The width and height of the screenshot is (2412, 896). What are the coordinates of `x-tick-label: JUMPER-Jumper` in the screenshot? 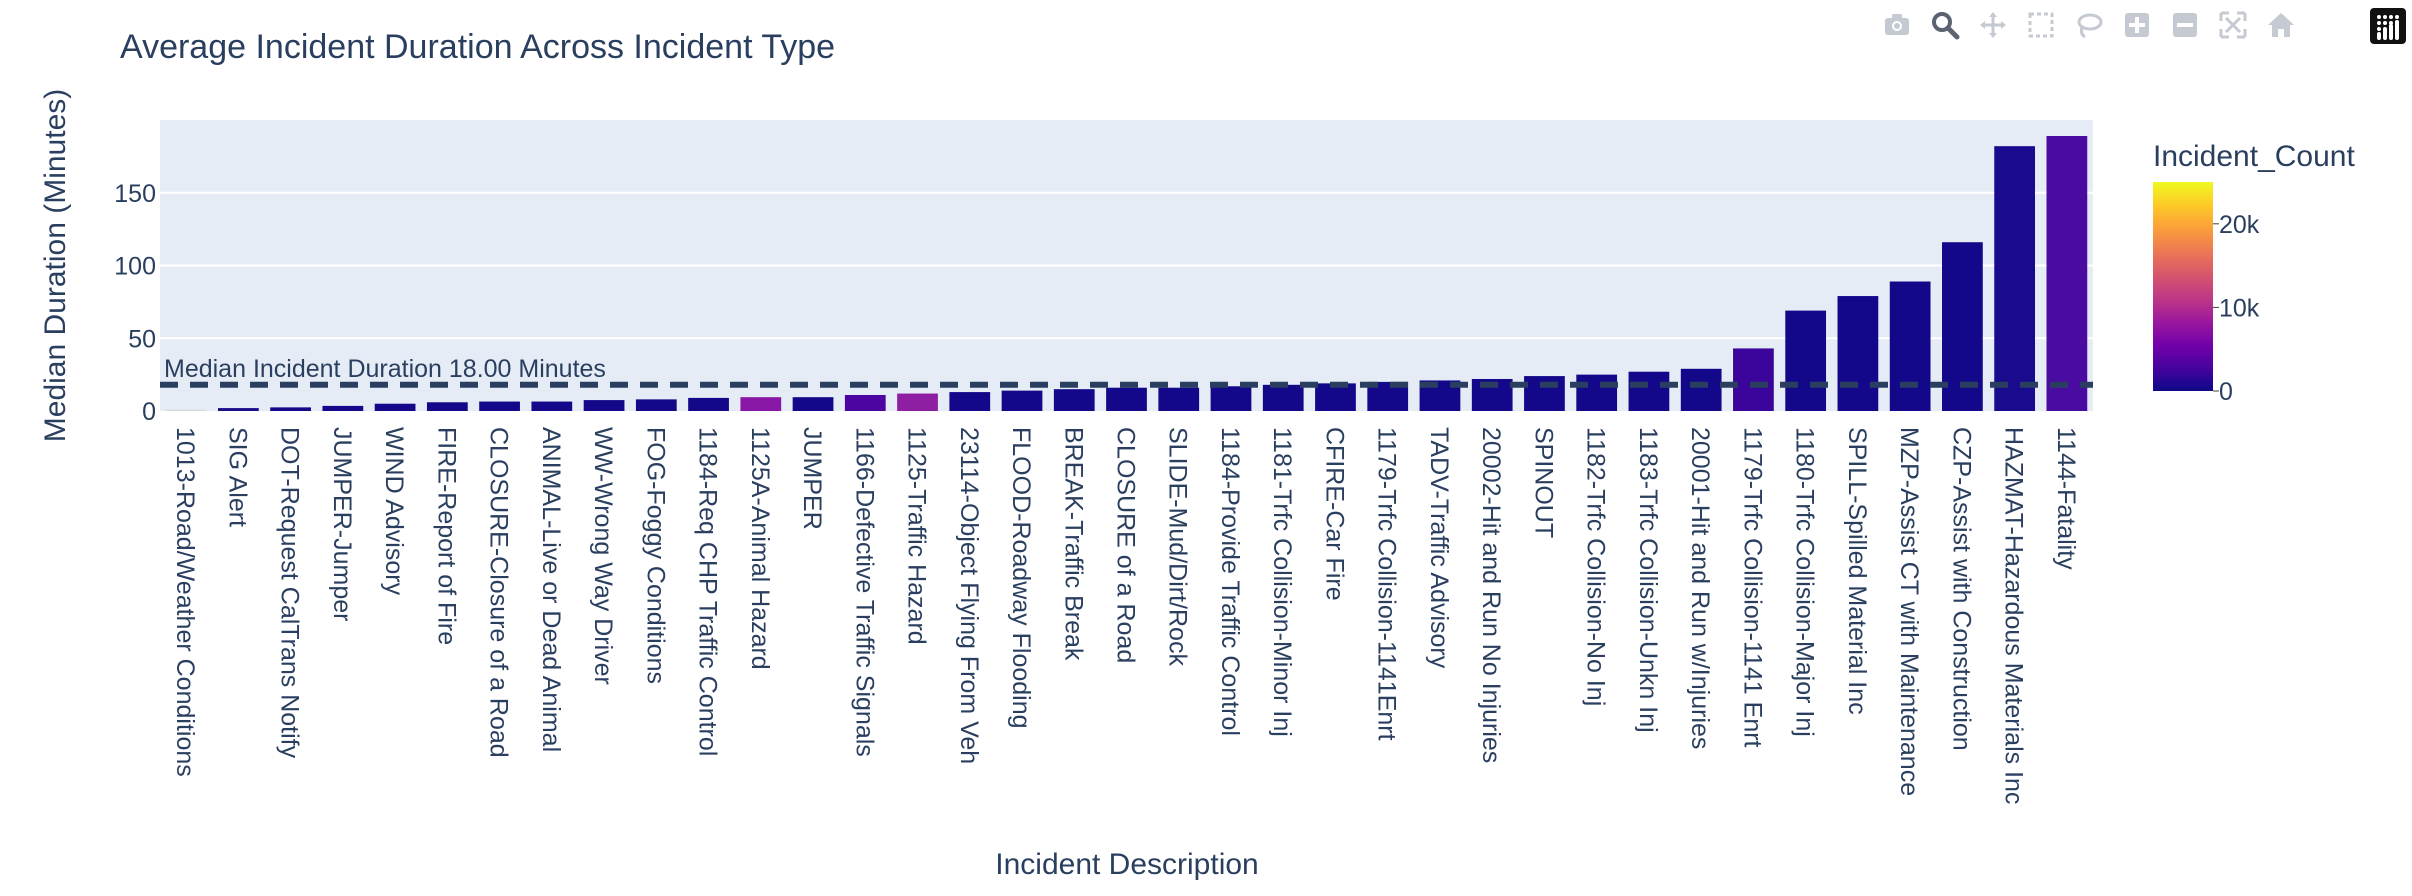 It's located at (342, 524).